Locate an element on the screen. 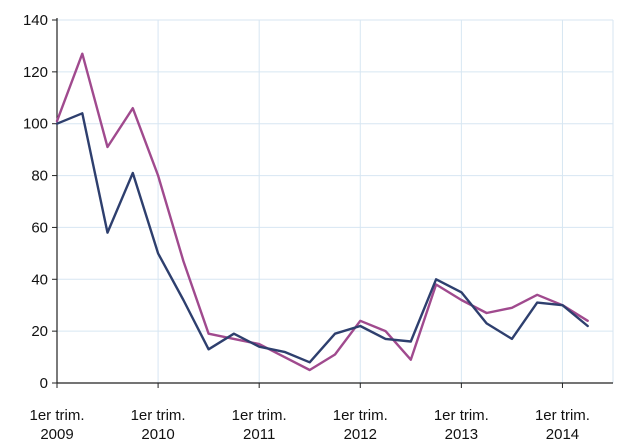 This screenshot has height=443, width=628. y-tick-label: 140 is located at coordinates (35, 20).